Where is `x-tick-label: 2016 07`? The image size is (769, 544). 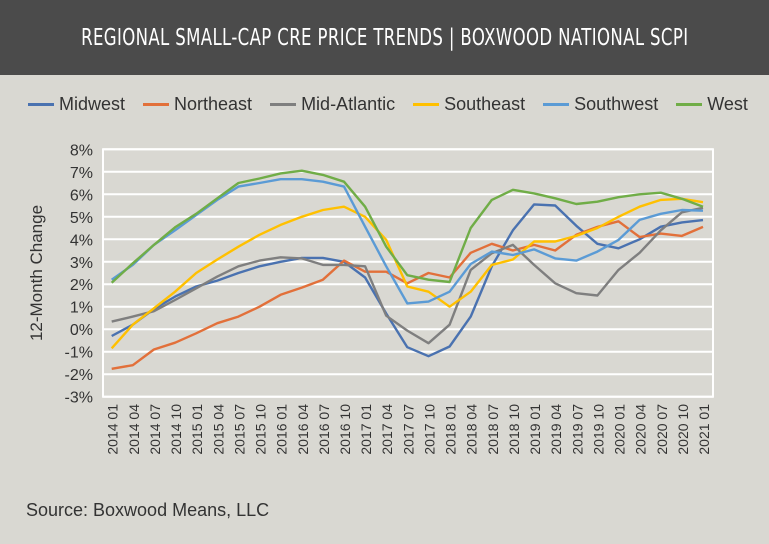 x-tick-label: 2016 07 is located at coordinates (324, 429).